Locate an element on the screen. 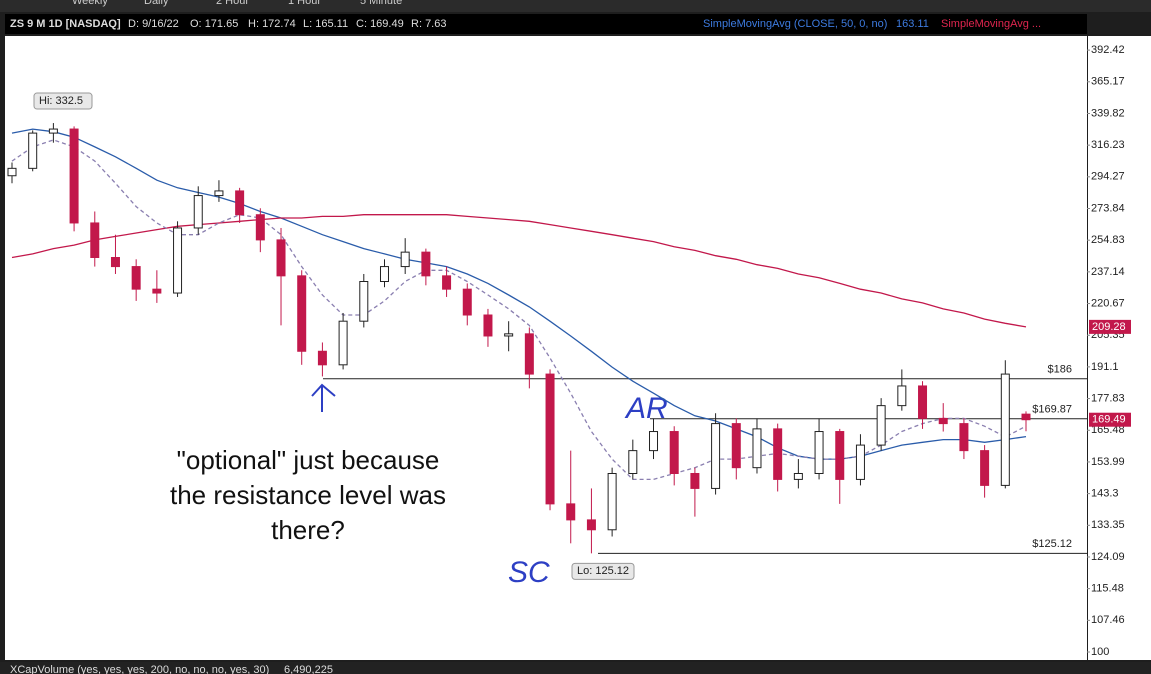  y-tick-label: 316.23 is located at coordinates (1108, 145).